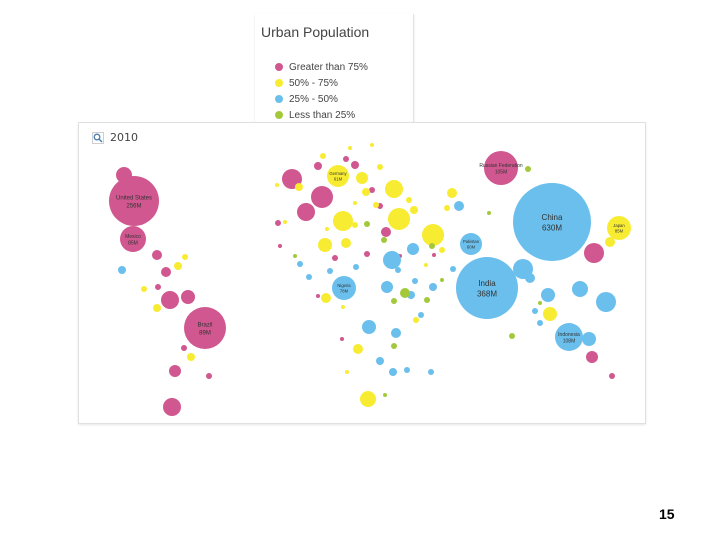 The height and width of the screenshot is (540, 720). Describe the element at coordinates (569, 337) in the screenshot. I see `bubble-indonesia` at that location.